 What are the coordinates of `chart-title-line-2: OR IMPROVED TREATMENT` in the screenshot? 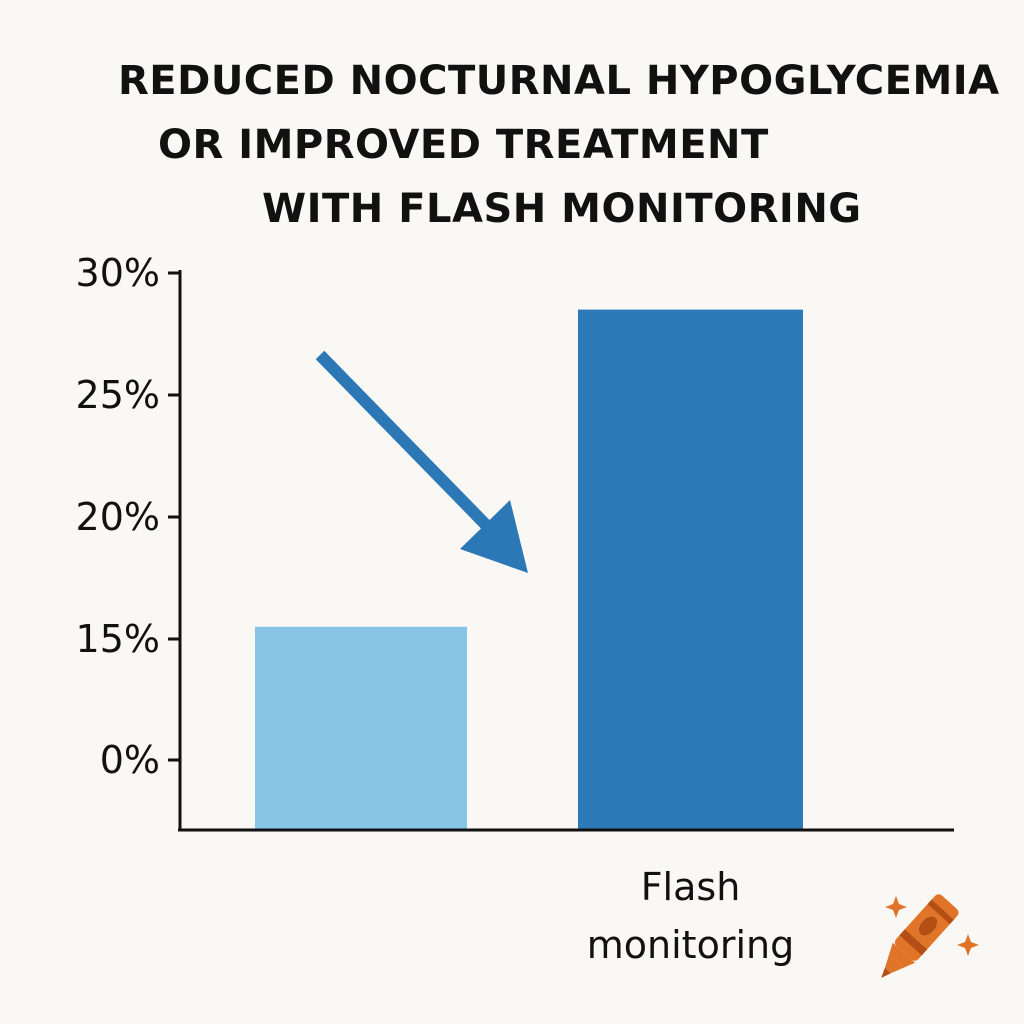 It's located at (463, 145).